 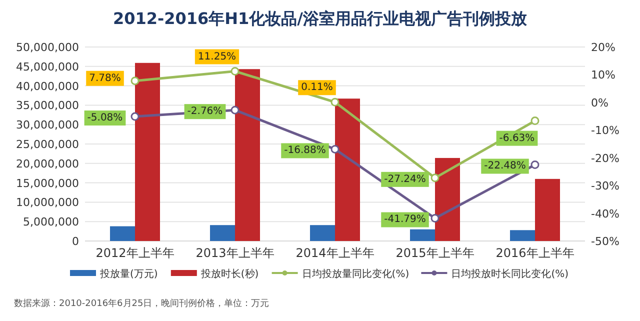 What do you see at coordinates (603, 47) in the screenshot?
I see `y2-tick-label: 20%` at bounding box center [603, 47].